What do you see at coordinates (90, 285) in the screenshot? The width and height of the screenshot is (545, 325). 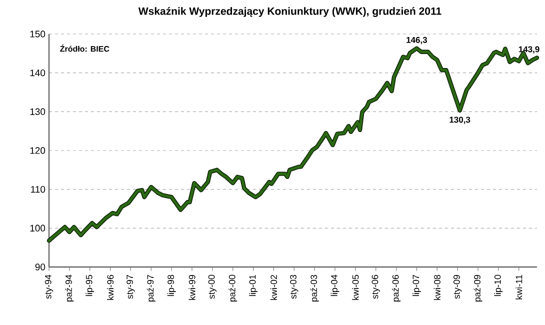 I see `x-tick-label: lip-95` at bounding box center [90, 285].